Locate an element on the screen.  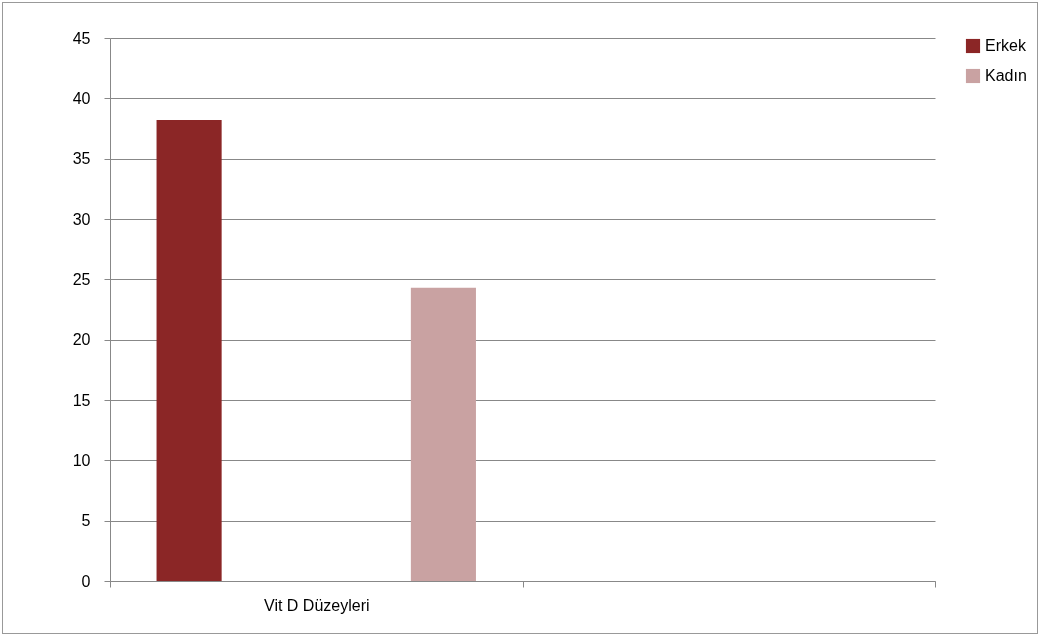
y-tick-label: 5 is located at coordinates (86, 521).